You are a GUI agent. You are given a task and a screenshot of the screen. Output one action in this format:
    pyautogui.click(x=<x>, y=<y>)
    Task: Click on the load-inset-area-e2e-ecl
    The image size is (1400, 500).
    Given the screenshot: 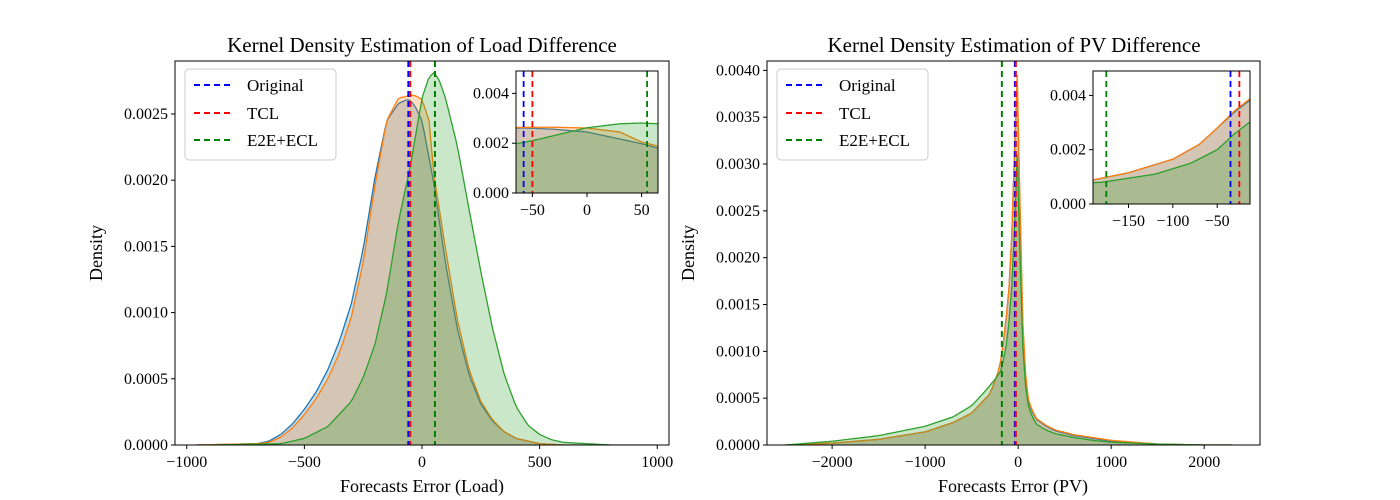 What is the action you would take?
    pyautogui.click(x=587, y=158)
    